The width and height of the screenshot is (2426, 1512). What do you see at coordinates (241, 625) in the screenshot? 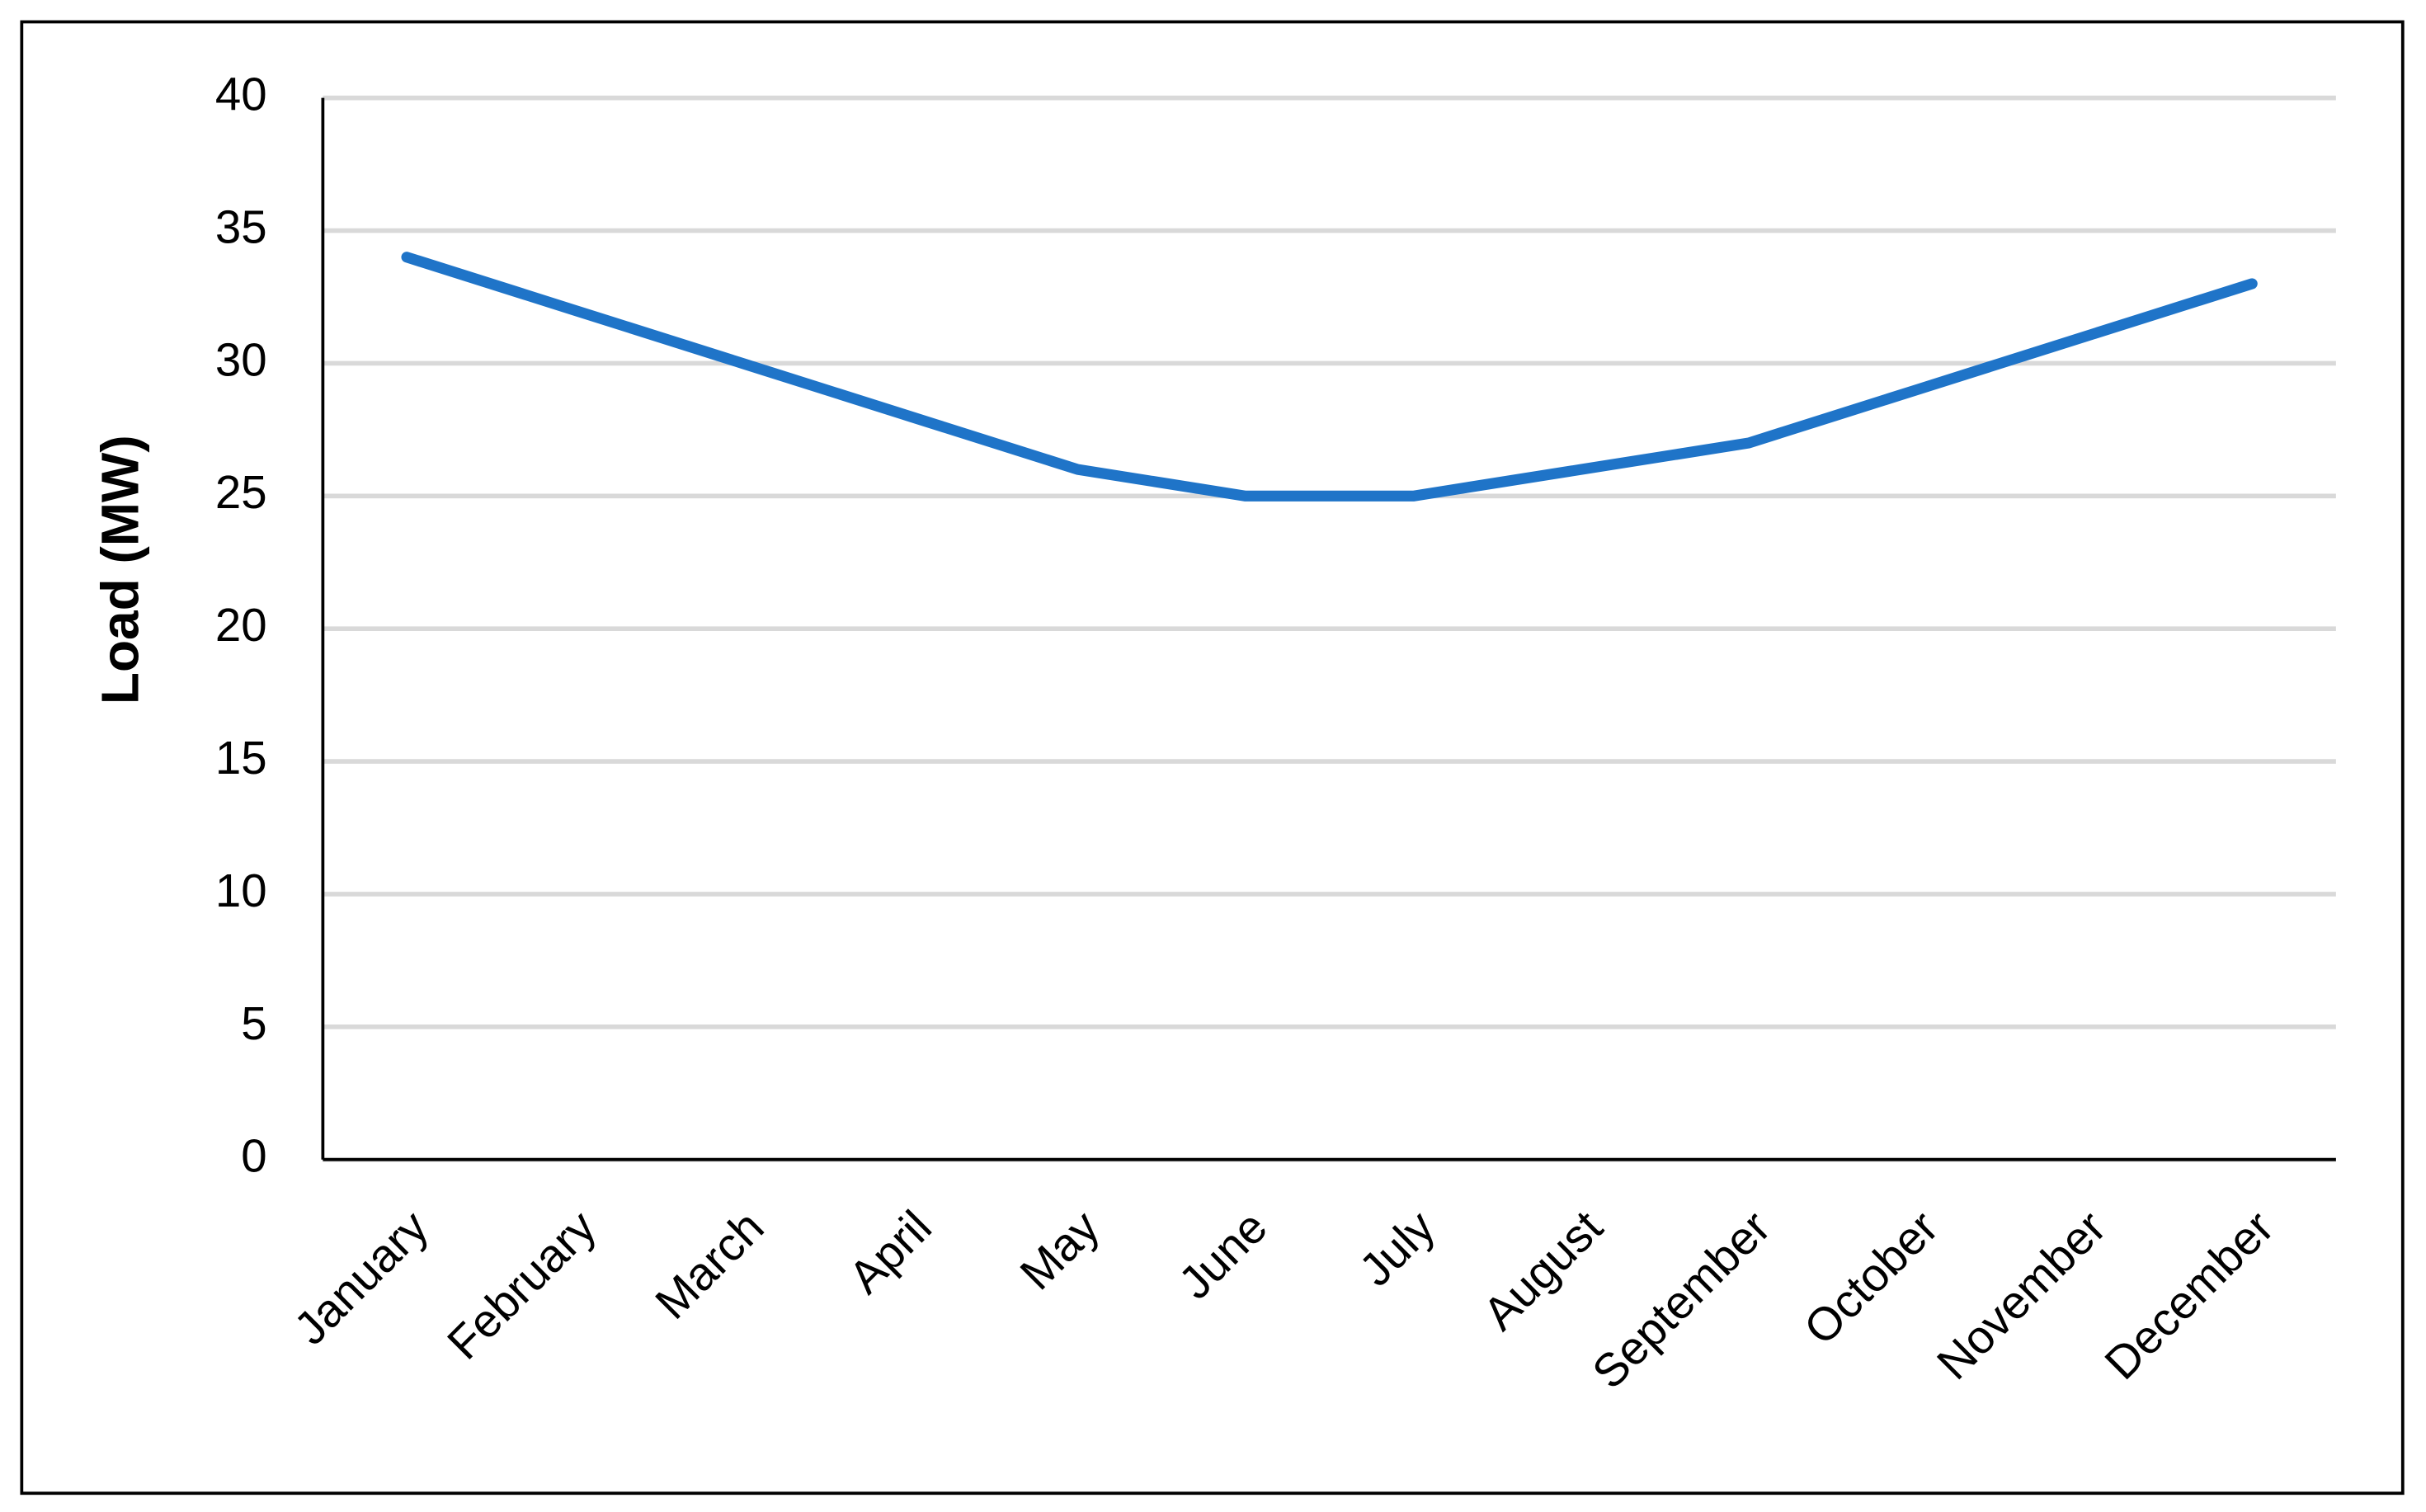
I see `y-tick-label: 20` at bounding box center [241, 625].